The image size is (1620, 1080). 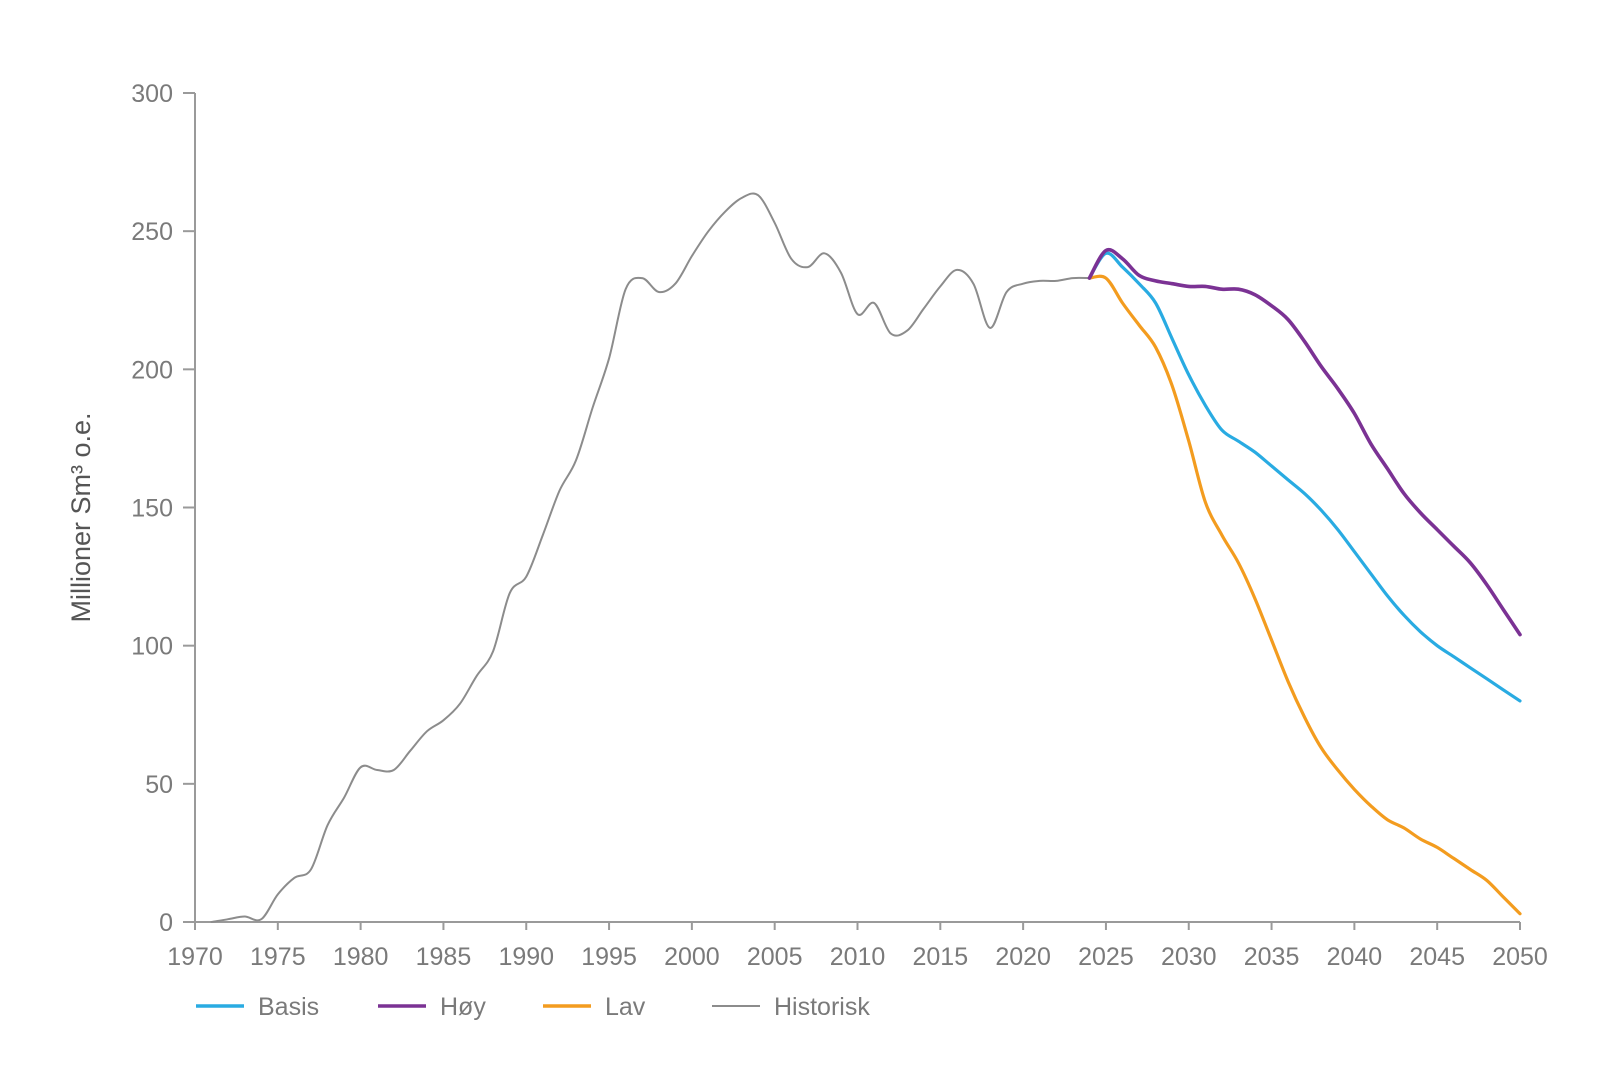 What do you see at coordinates (152, 94) in the screenshot?
I see `y-tick-label: 300` at bounding box center [152, 94].